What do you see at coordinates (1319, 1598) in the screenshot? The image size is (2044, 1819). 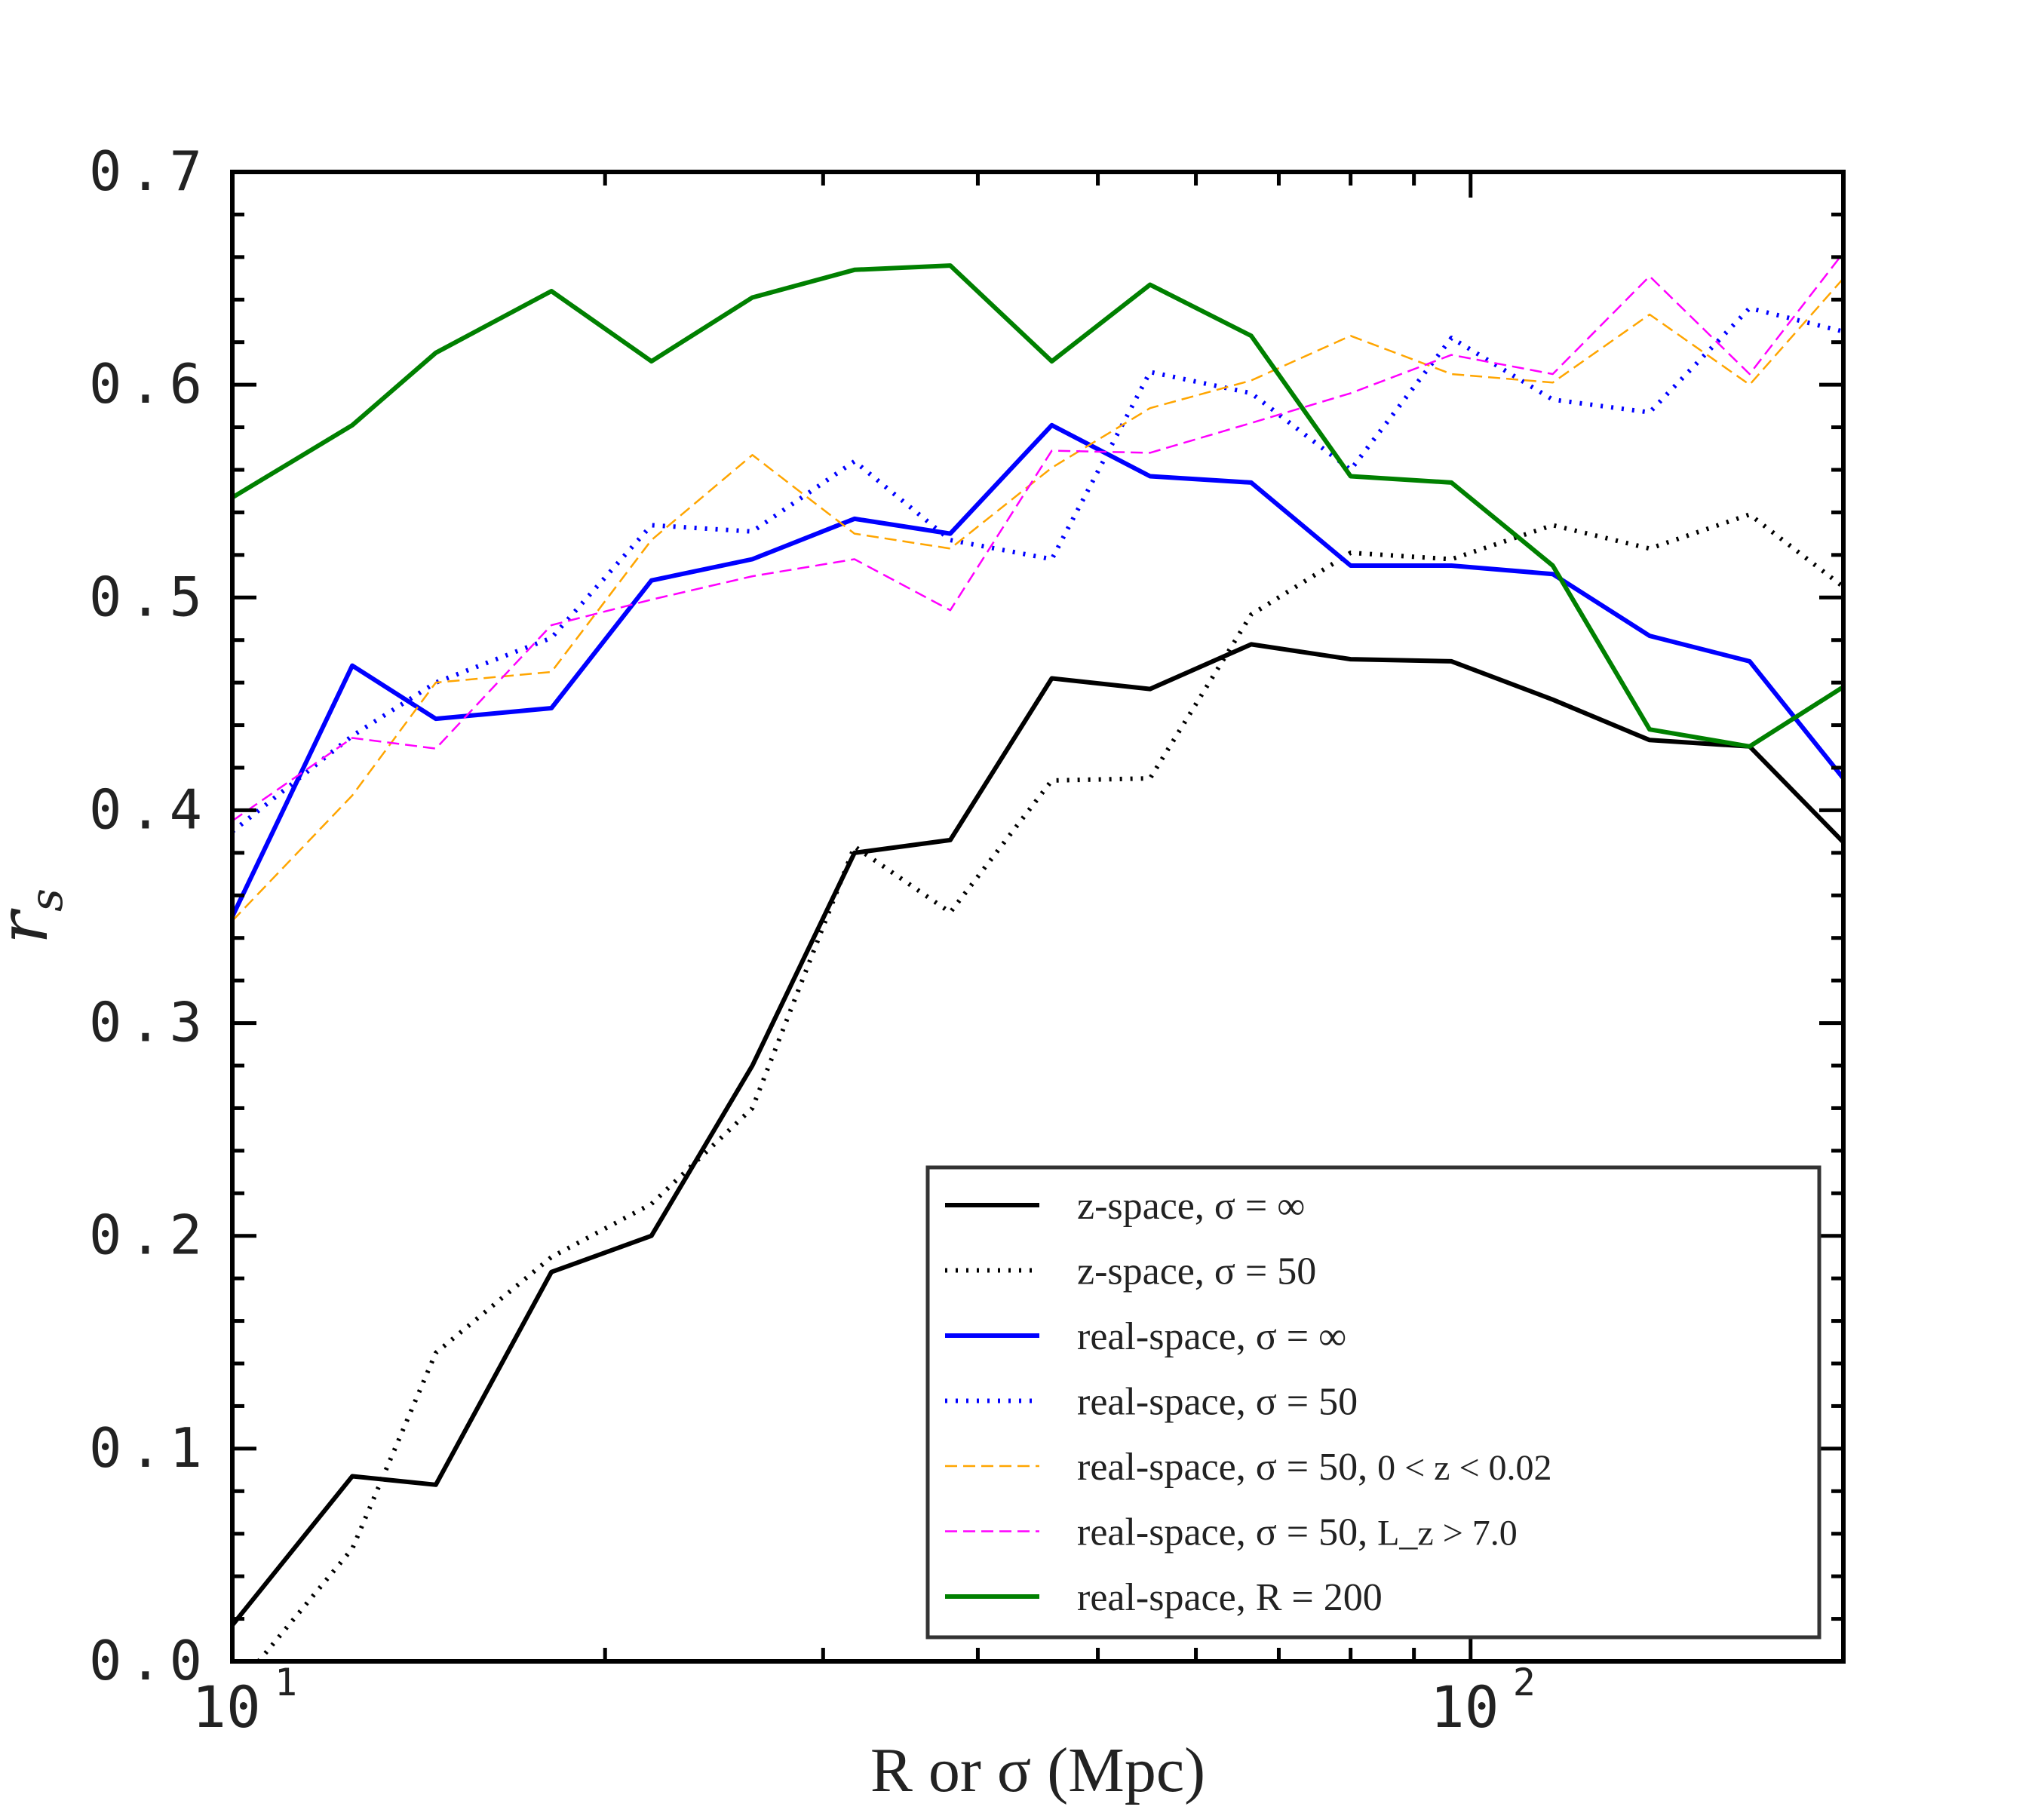 I see `legend-label-math: R = 200` at bounding box center [1319, 1598].